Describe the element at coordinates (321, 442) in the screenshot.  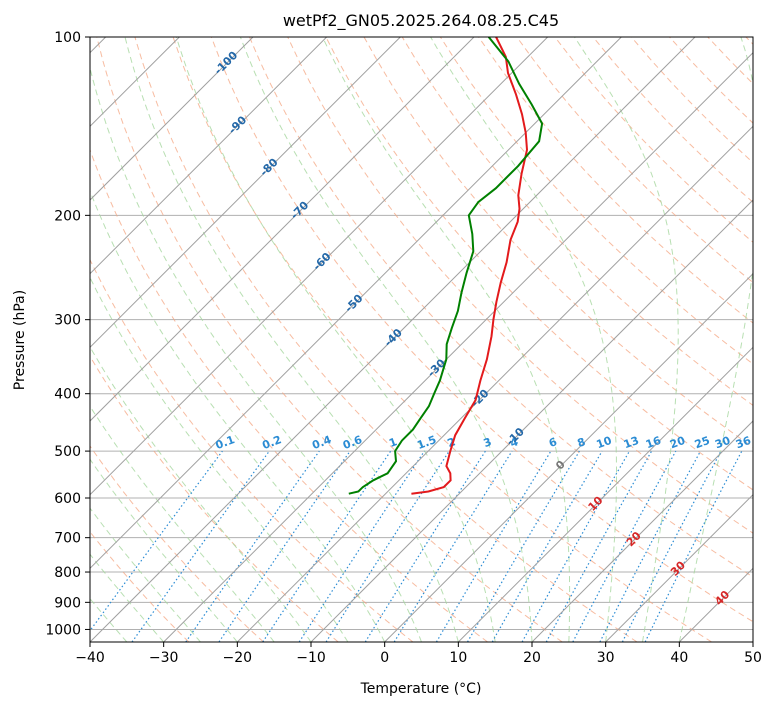
I see `mixing-ratio-label: 0.4` at that location.